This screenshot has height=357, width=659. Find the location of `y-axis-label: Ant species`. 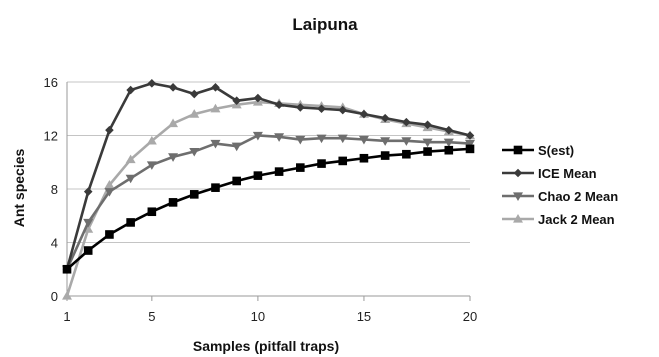

y-axis-label: Ant species is located at coordinates (19, 187).